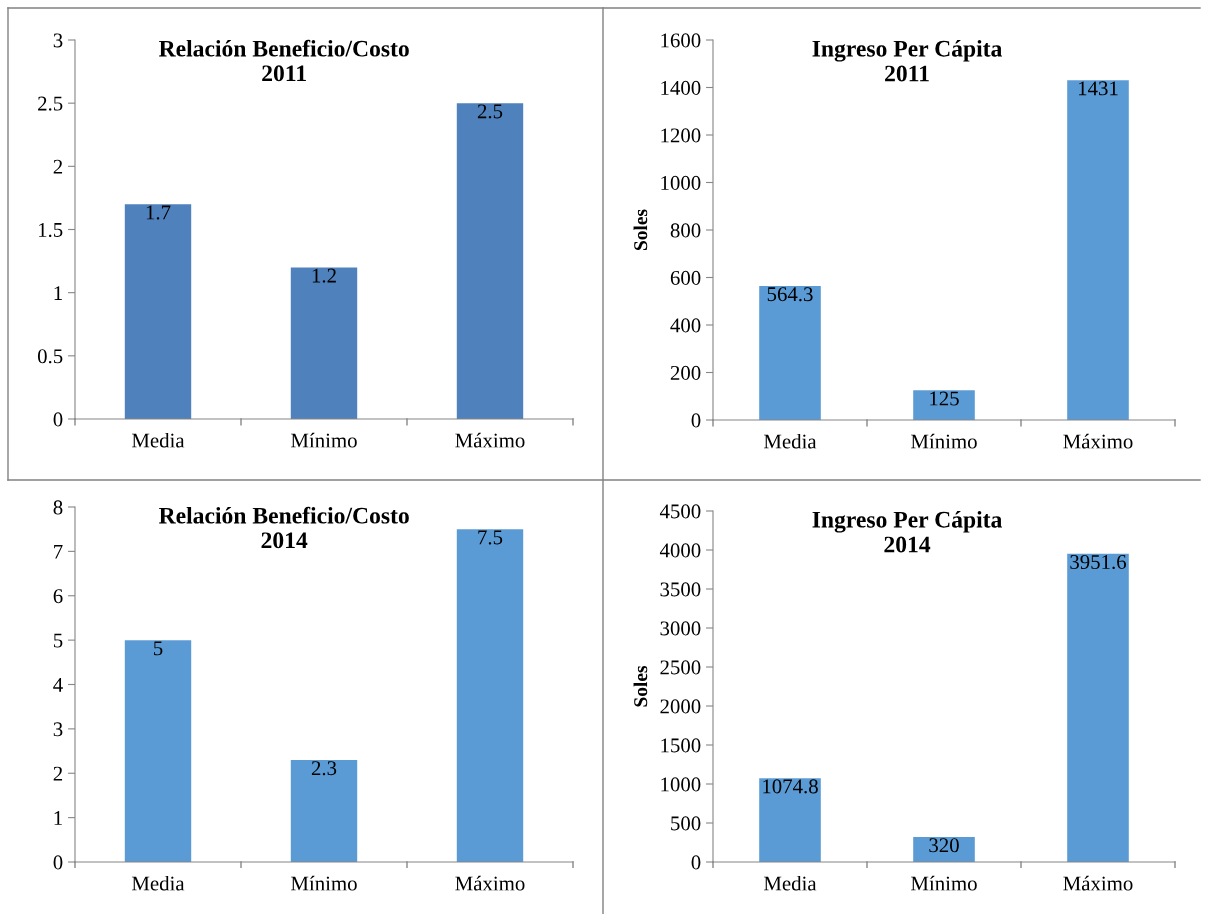 Image resolution: width=1206 pixels, height=914 pixels. What do you see at coordinates (680, 550) in the screenshot?
I see `y-tick-label: 4000` at bounding box center [680, 550].